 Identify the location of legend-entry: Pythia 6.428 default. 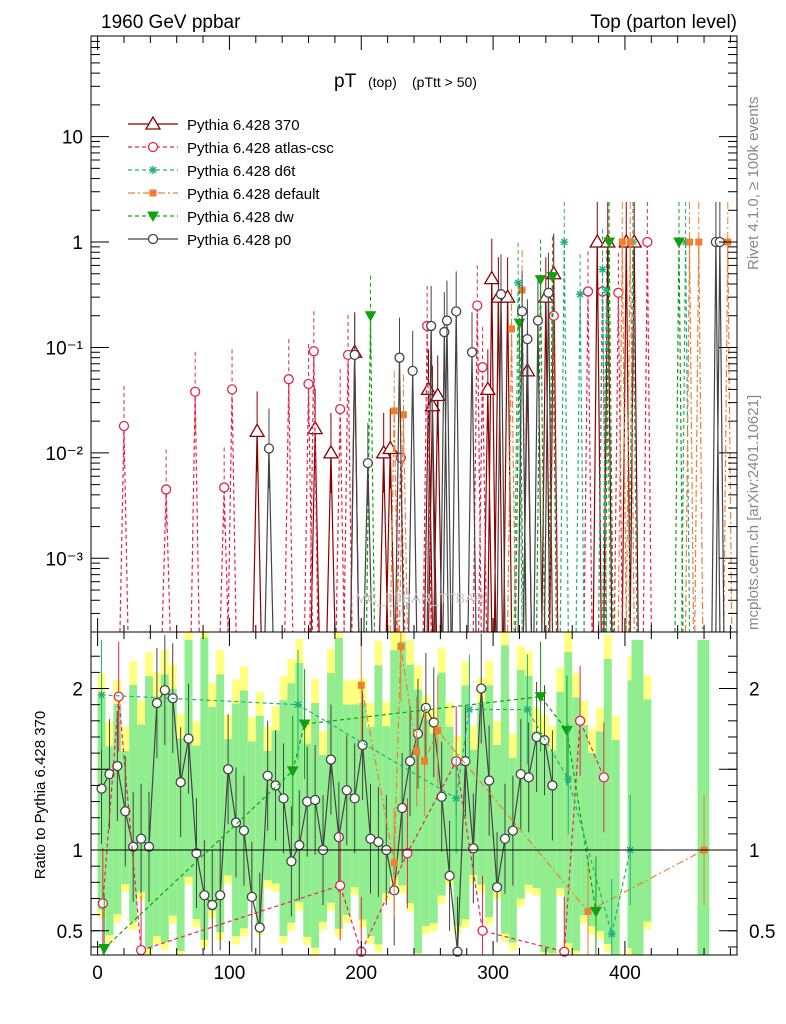
(224, 194).